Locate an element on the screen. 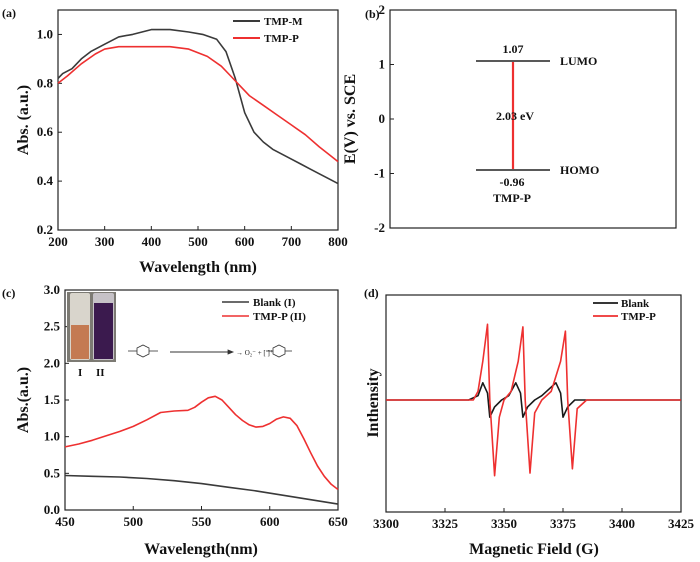 This screenshot has width=700, height=562. x-tick-label: 800 is located at coordinates (338, 241).